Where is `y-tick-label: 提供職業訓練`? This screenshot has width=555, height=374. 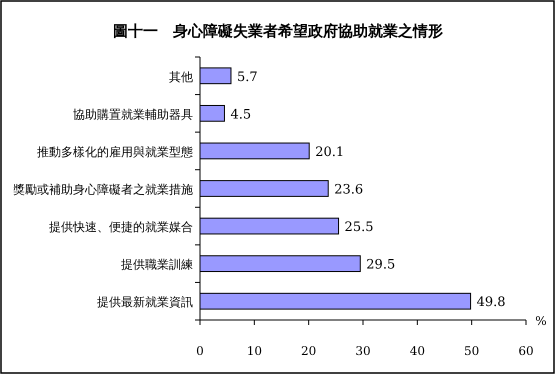
y-tick-label: 提供職業訓練 is located at coordinates (157, 265).